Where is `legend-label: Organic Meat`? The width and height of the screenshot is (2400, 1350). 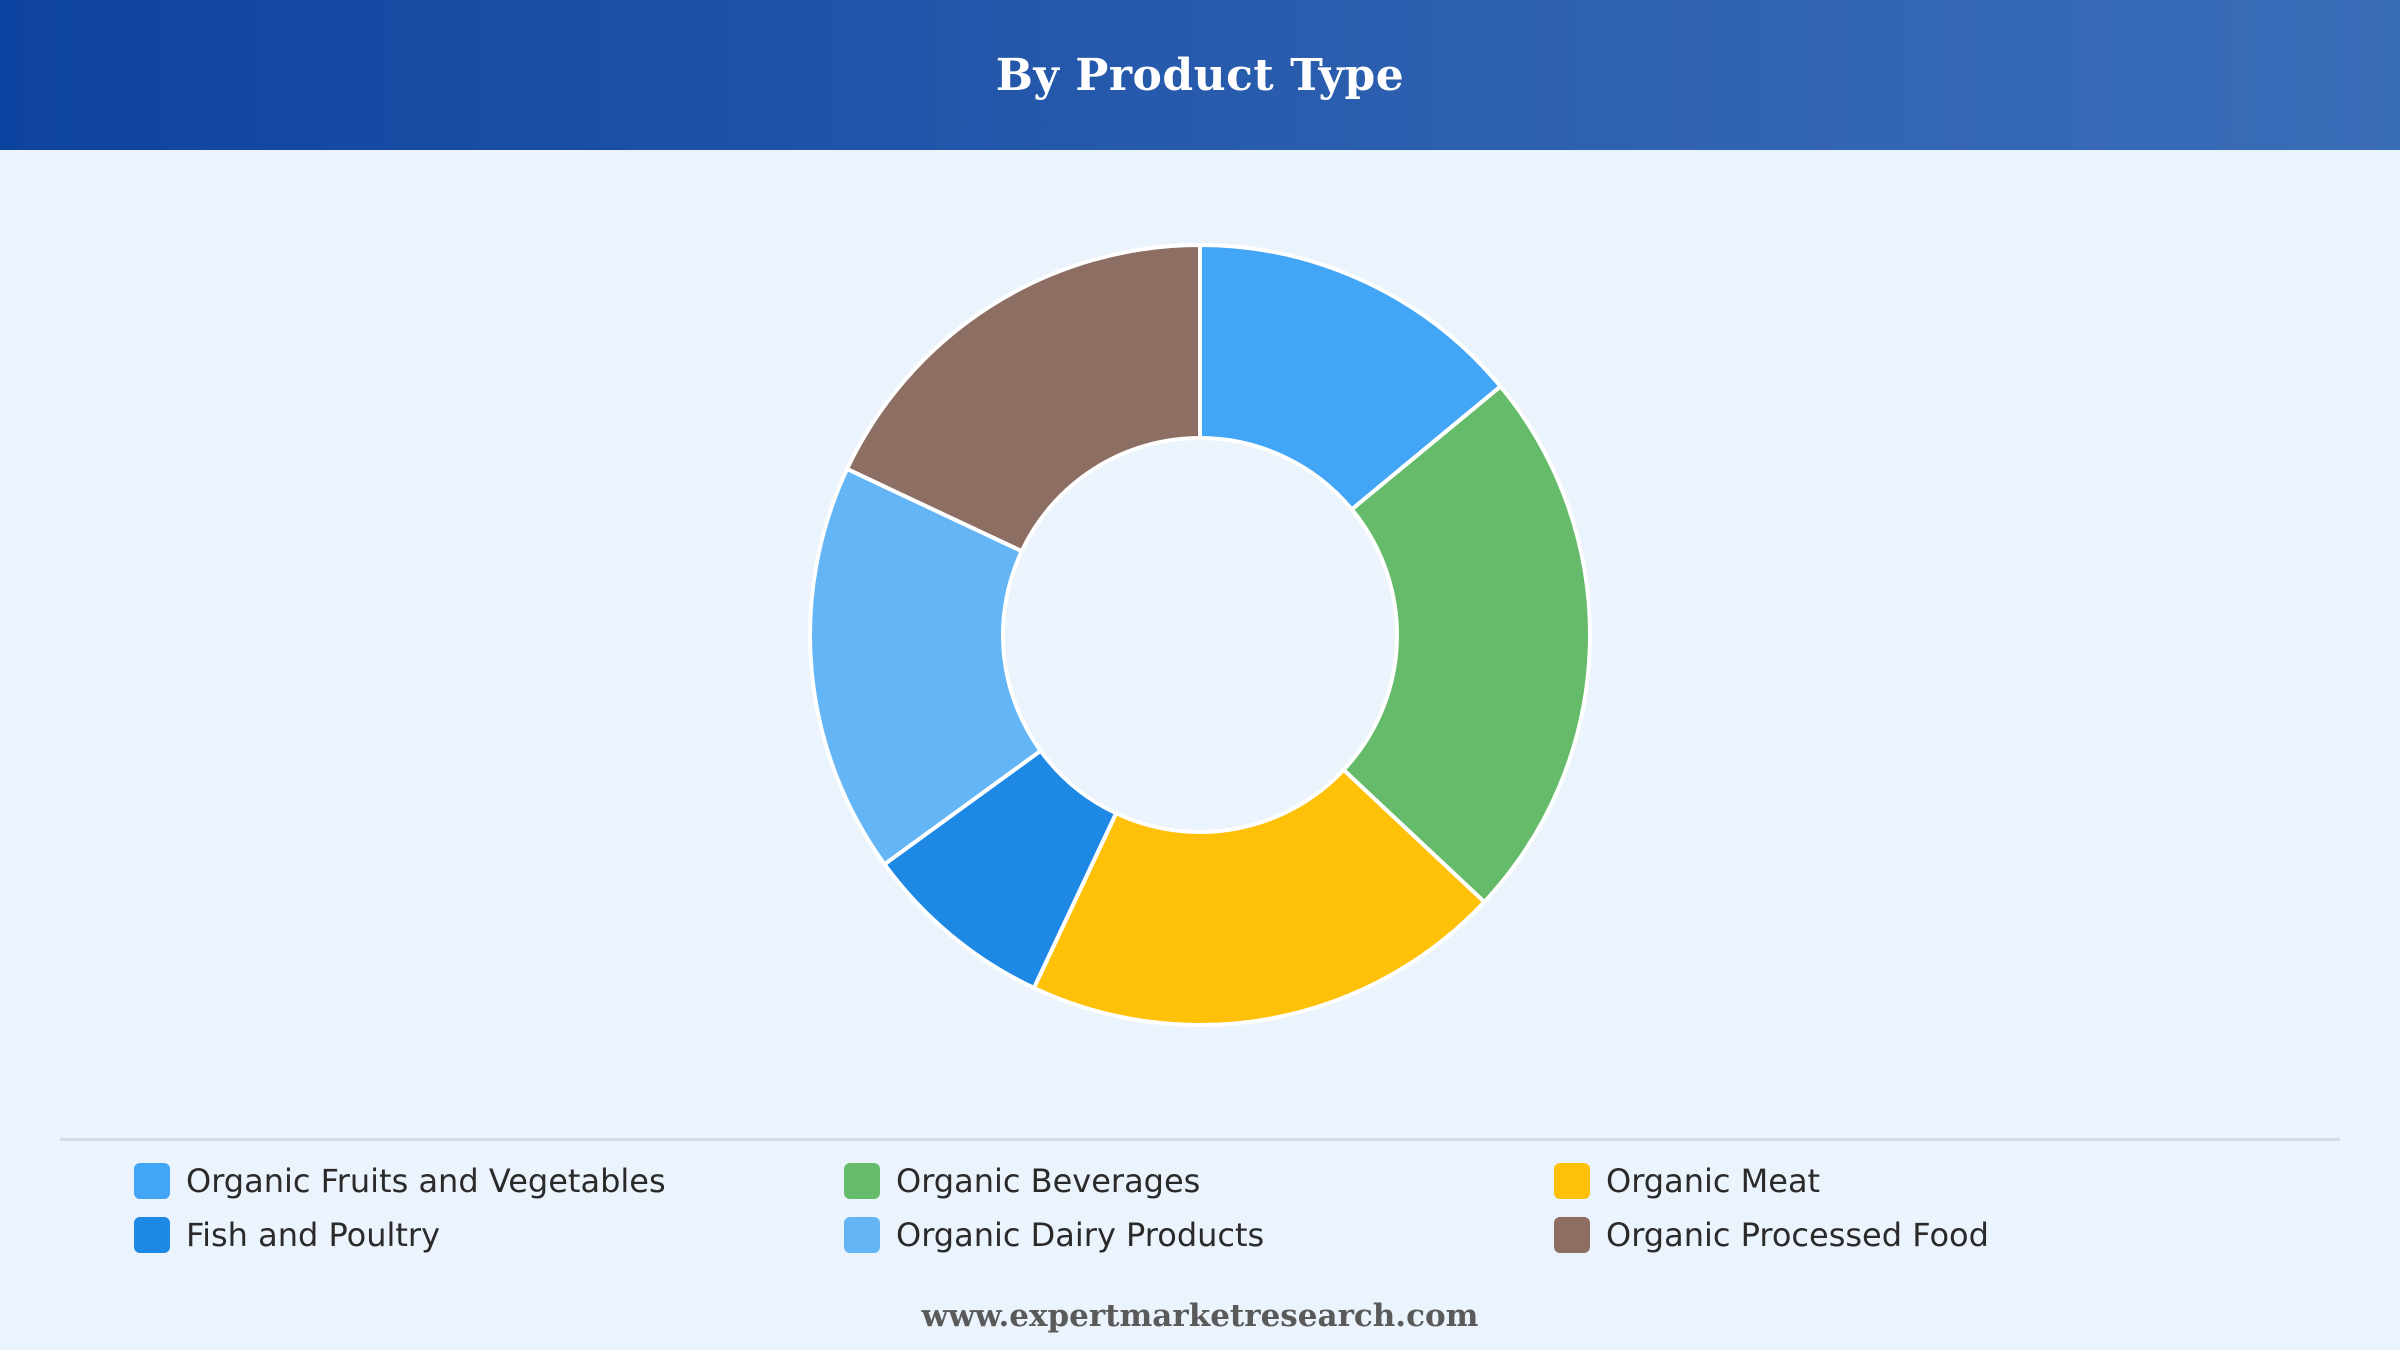 legend-label: Organic Meat is located at coordinates (1713, 1181).